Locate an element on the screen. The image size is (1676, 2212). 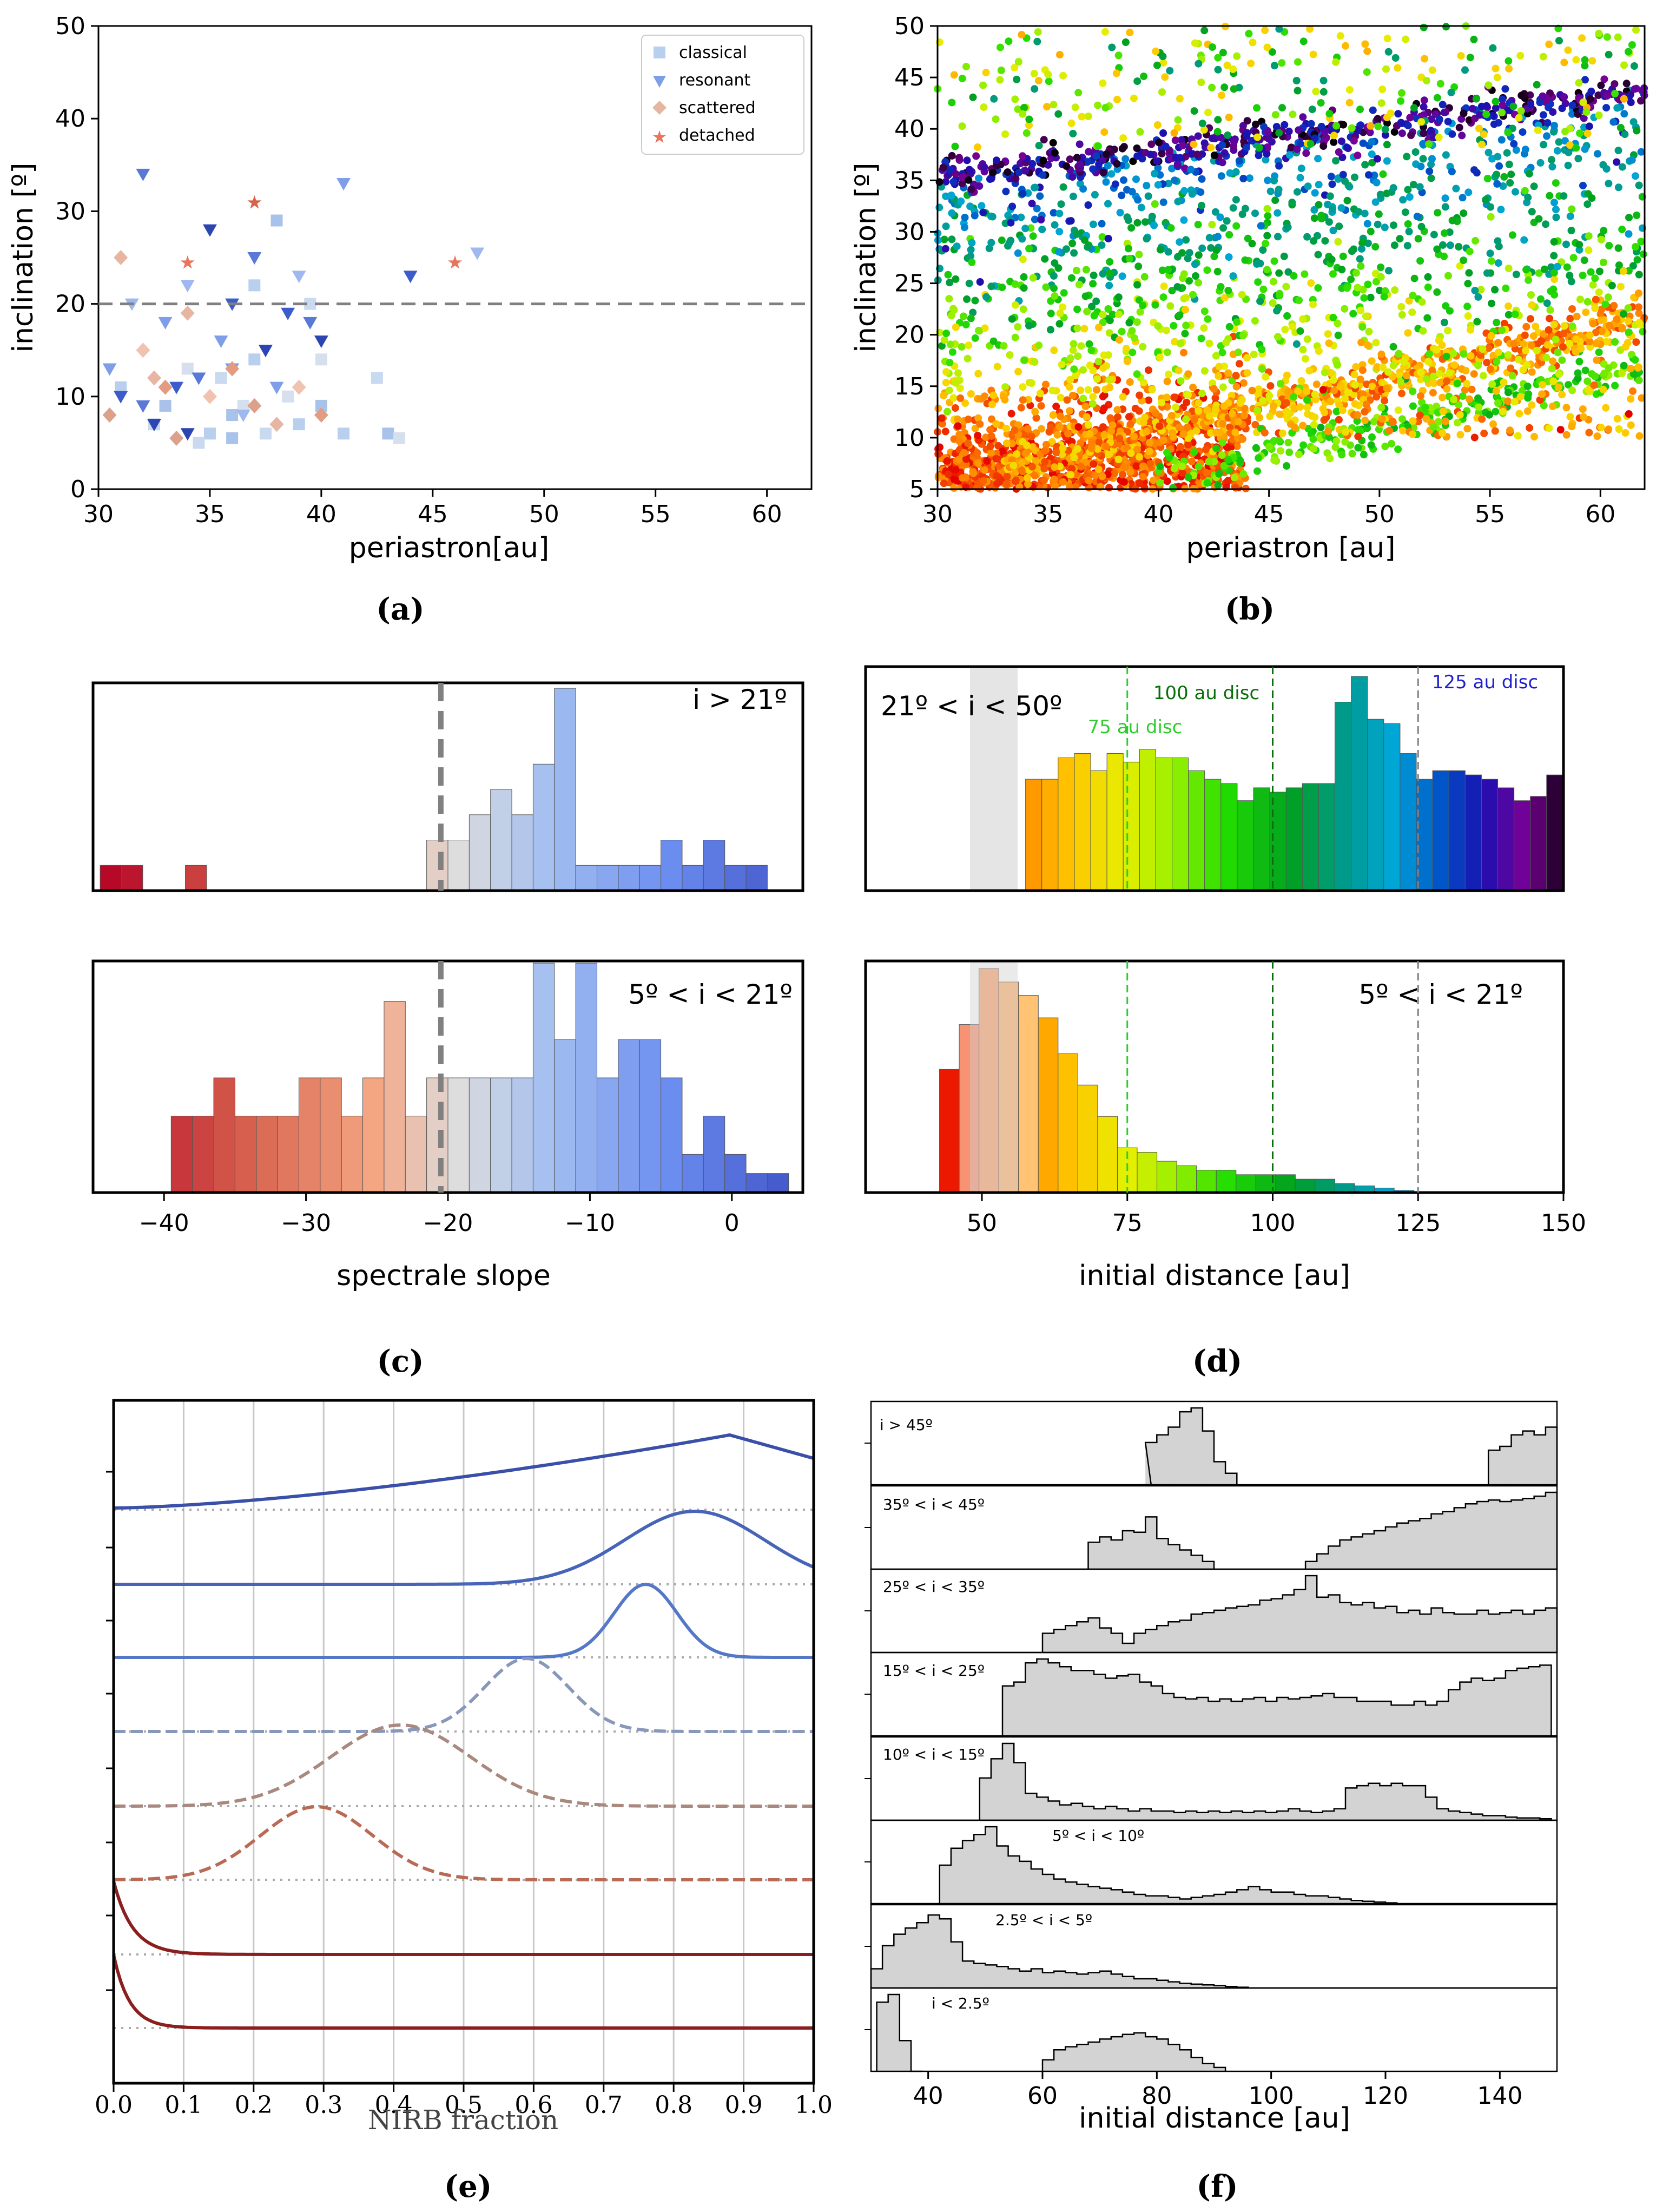
panel-b-ytick-label: 35 is located at coordinates (909, 181).